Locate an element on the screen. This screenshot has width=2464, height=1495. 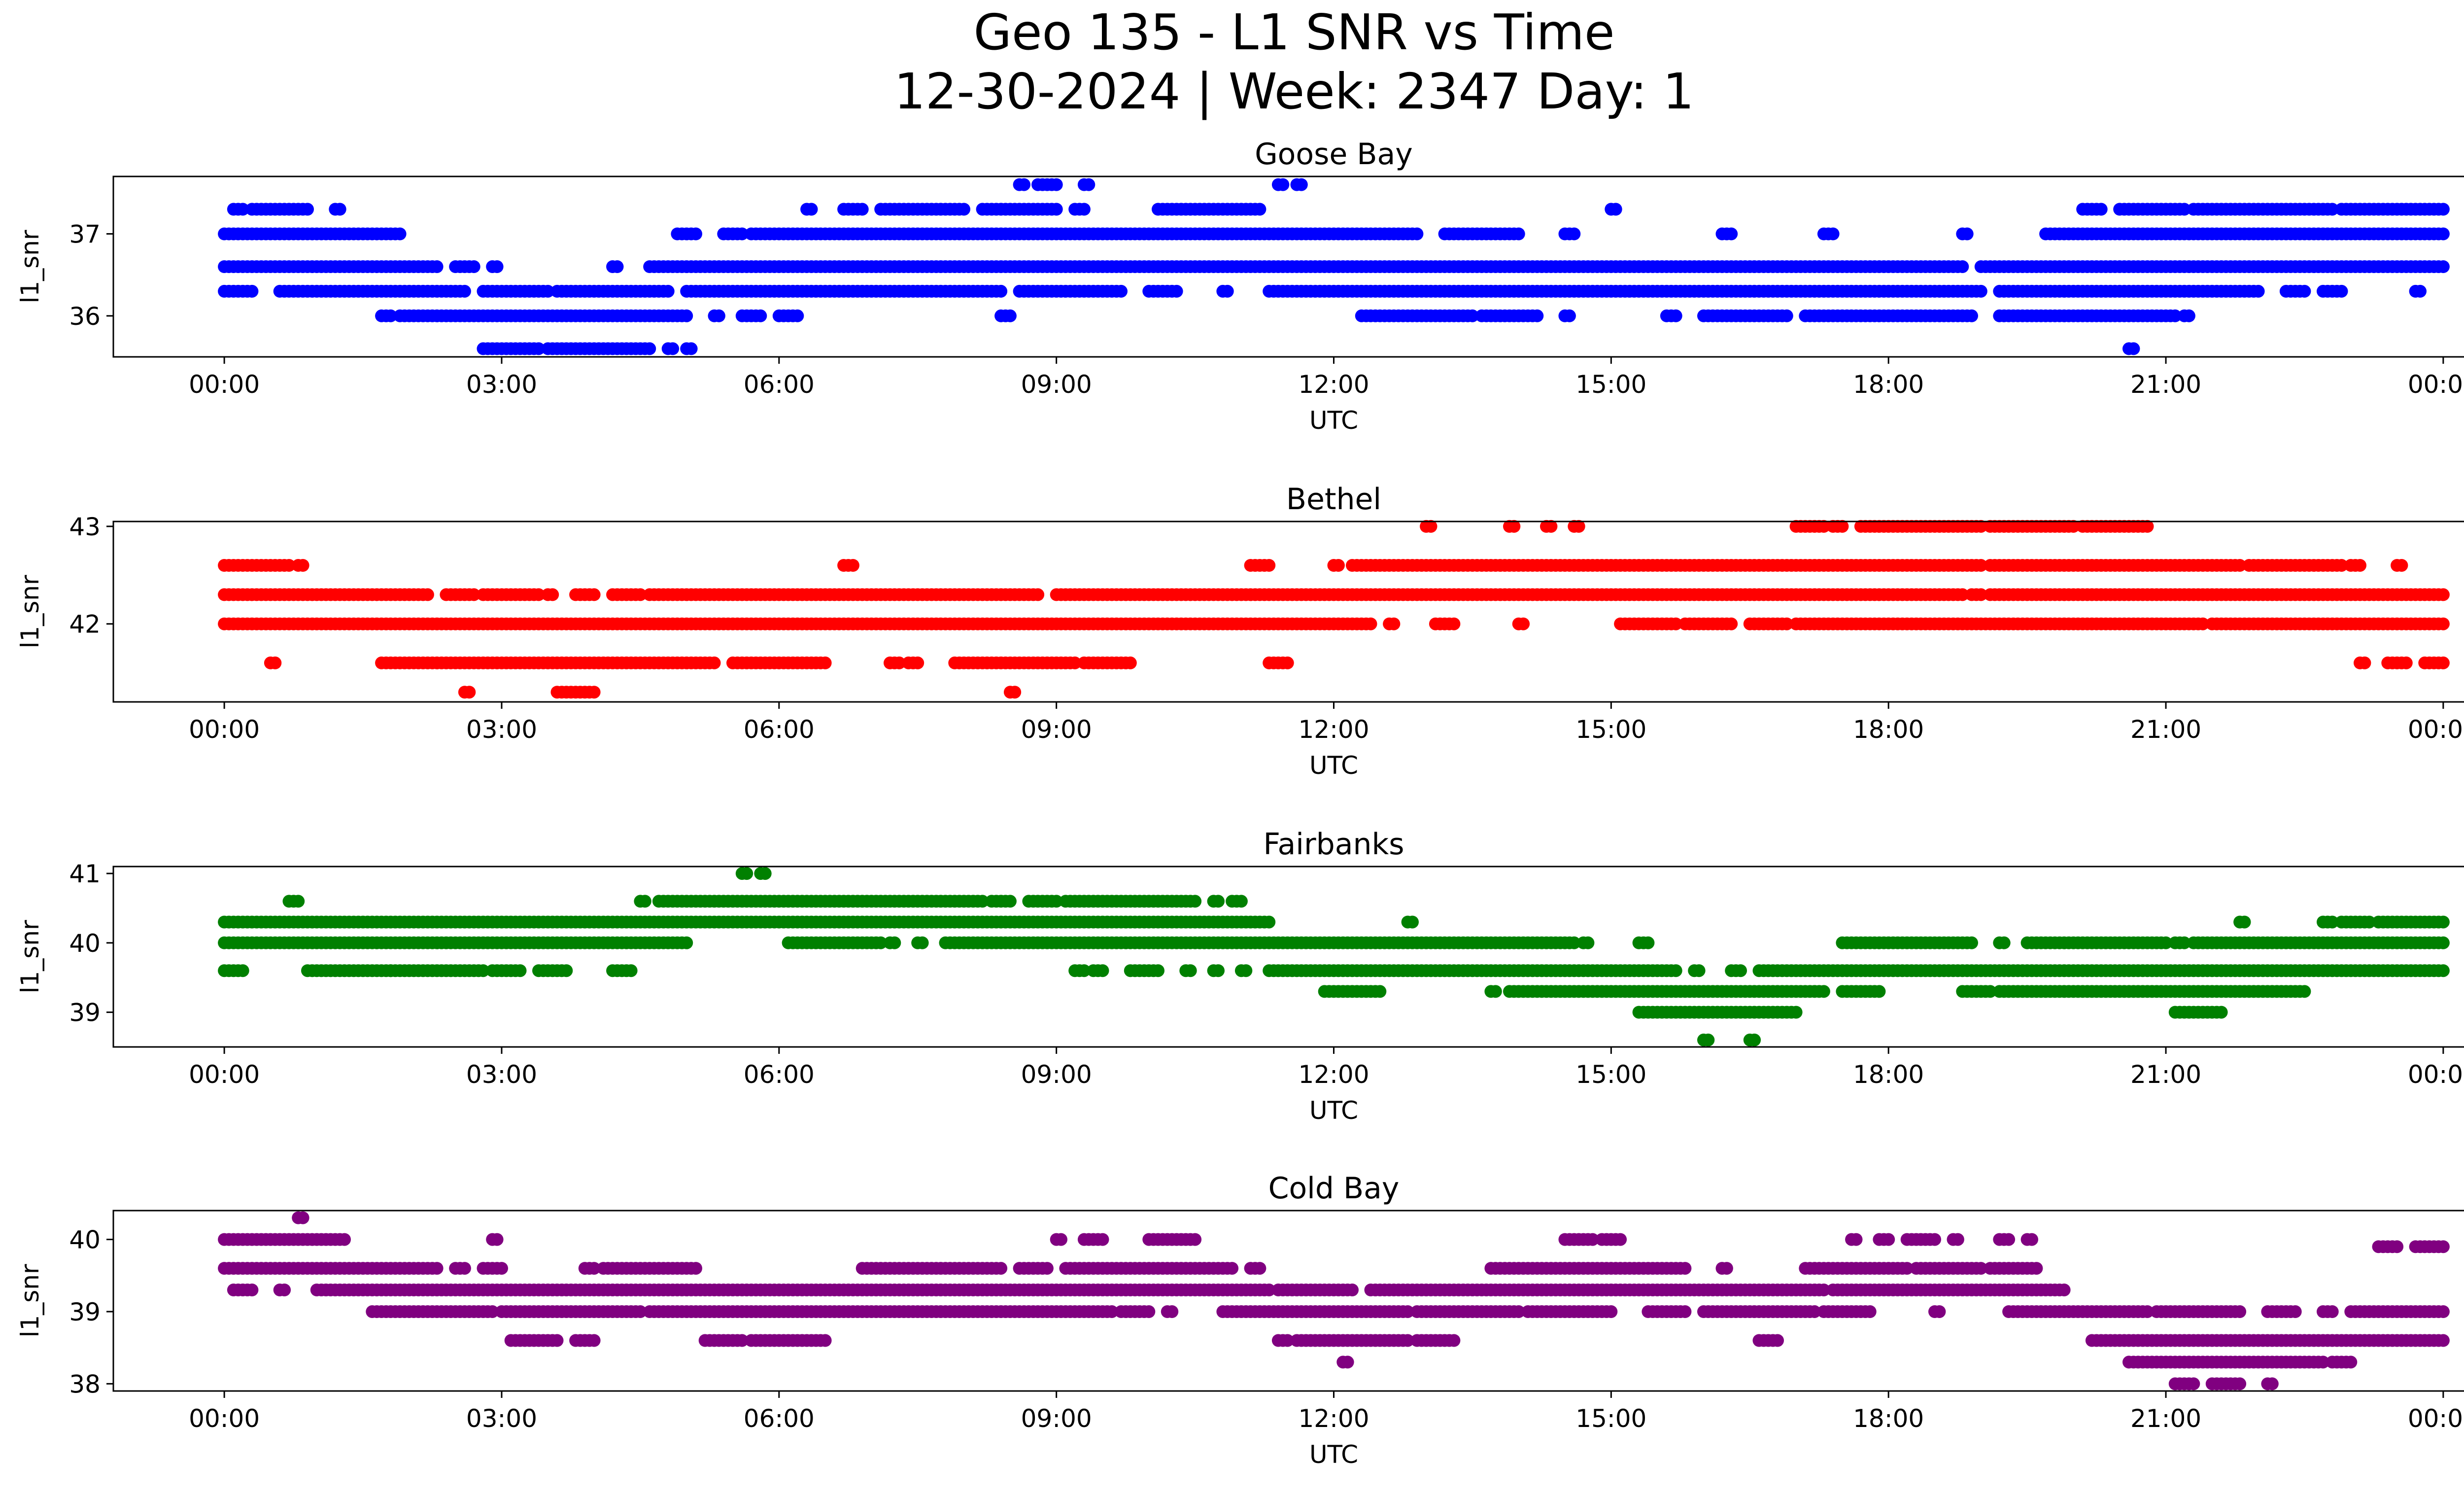
goose-bay-x-tick-label: 06:00 is located at coordinates (779, 384).